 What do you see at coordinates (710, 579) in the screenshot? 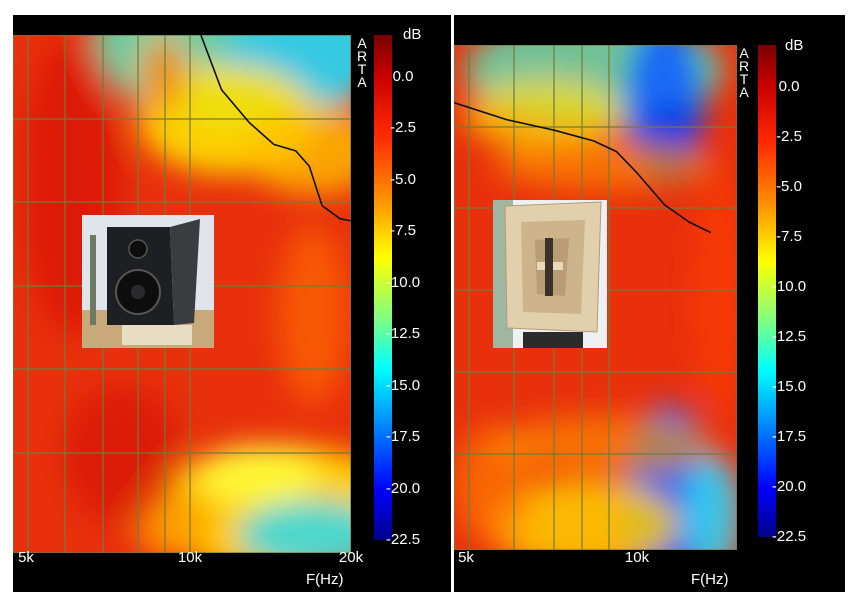
I see `right-x-axis-label: F(Hz)` at bounding box center [710, 579].